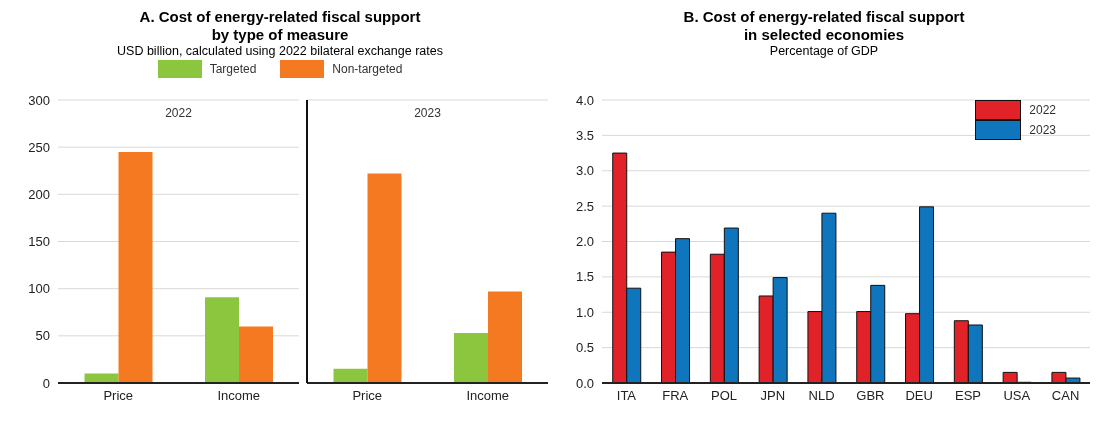 This screenshot has width=1104, height=439. I want to click on x-tick-label: JPN, so click(773, 396).